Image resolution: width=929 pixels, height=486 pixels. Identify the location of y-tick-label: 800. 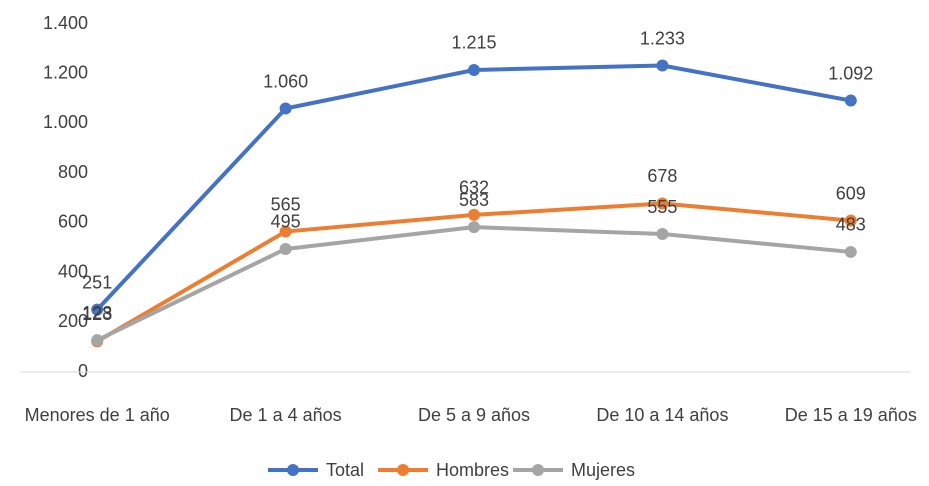
(73, 172).